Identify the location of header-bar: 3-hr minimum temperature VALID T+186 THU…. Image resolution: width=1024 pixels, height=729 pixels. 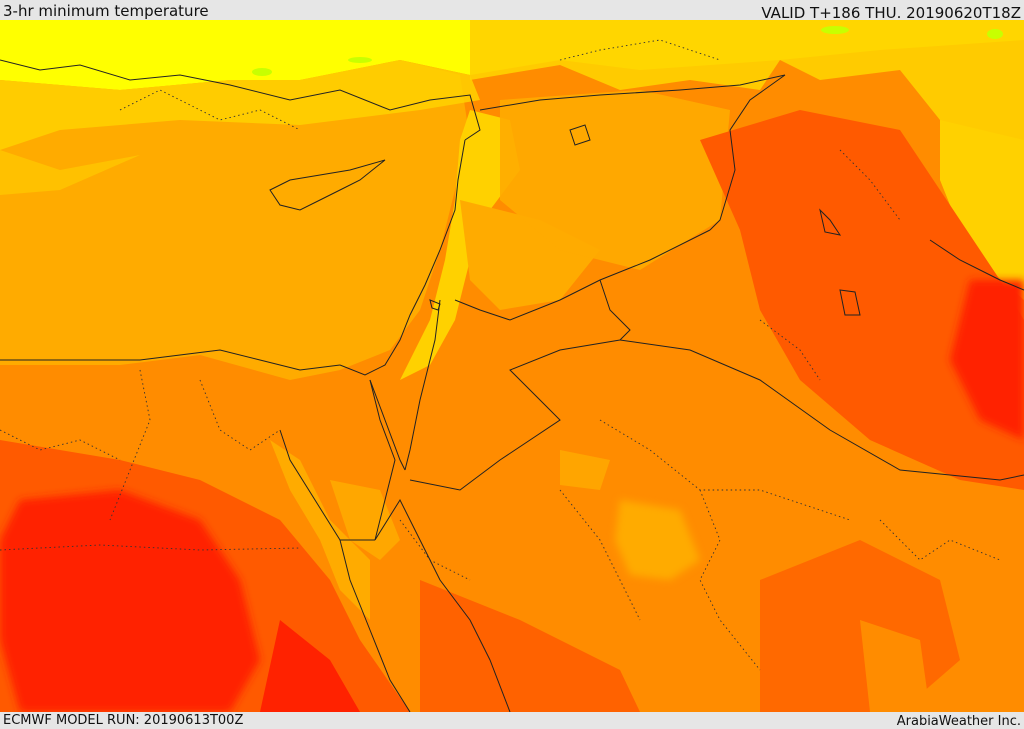
(512, 11).